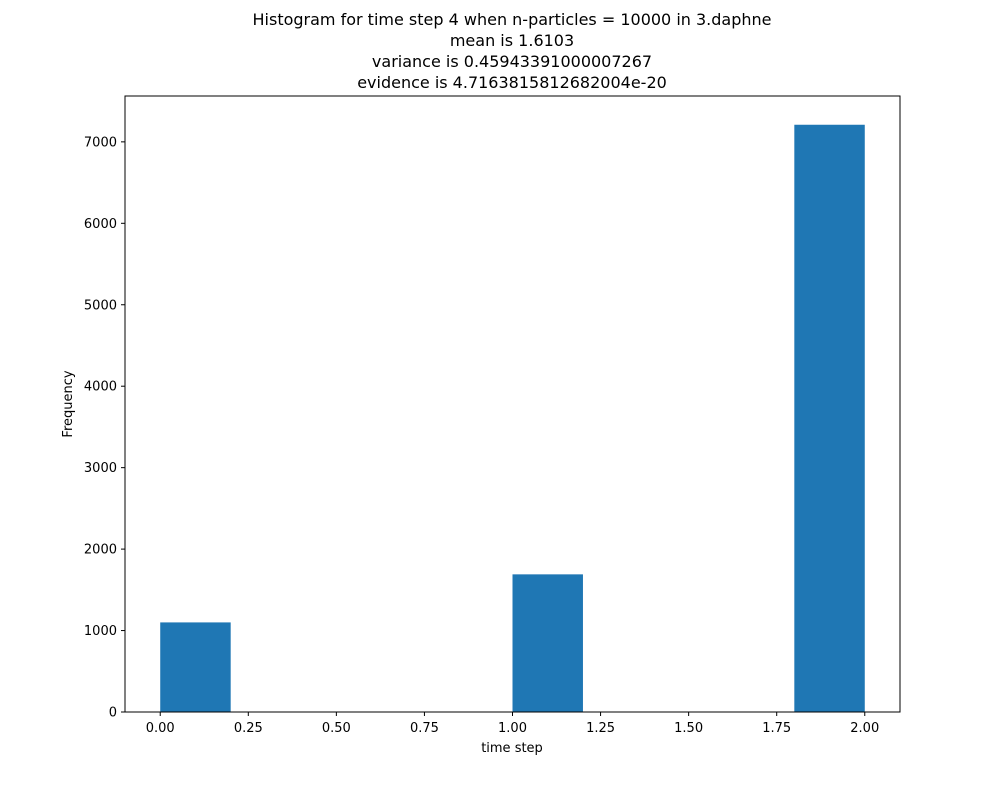 The image size is (1000, 800). I want to click on x-tick-label: 1.25, so click(600, 728).